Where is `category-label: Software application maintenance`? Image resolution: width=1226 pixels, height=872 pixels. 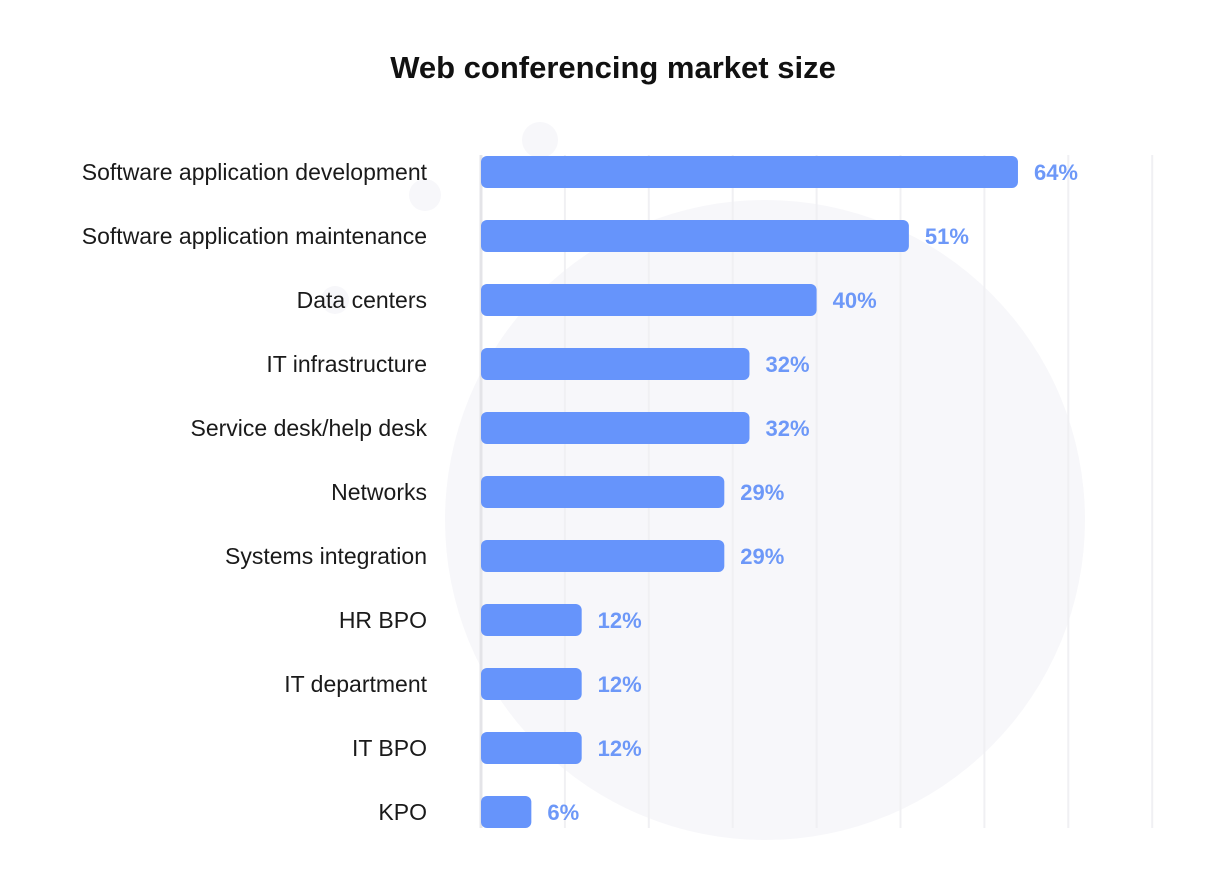
category-label: Software application maintenance is located at coordinates (254, 236).